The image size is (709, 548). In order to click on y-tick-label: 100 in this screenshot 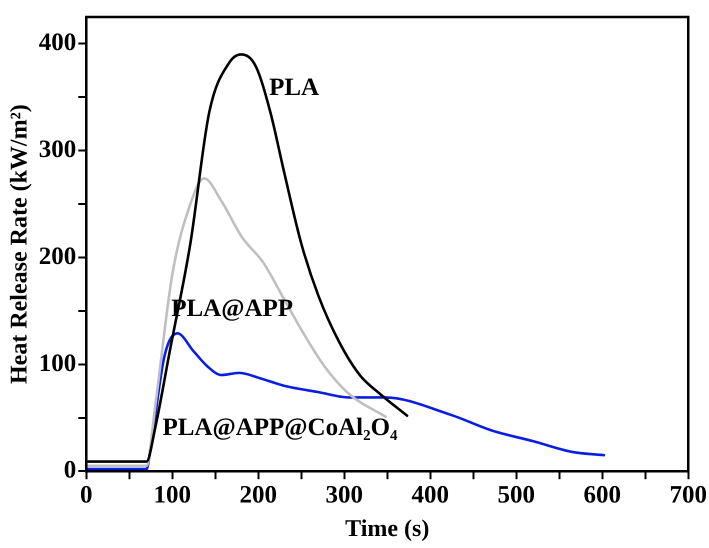, I will do `click(57, 363)`.